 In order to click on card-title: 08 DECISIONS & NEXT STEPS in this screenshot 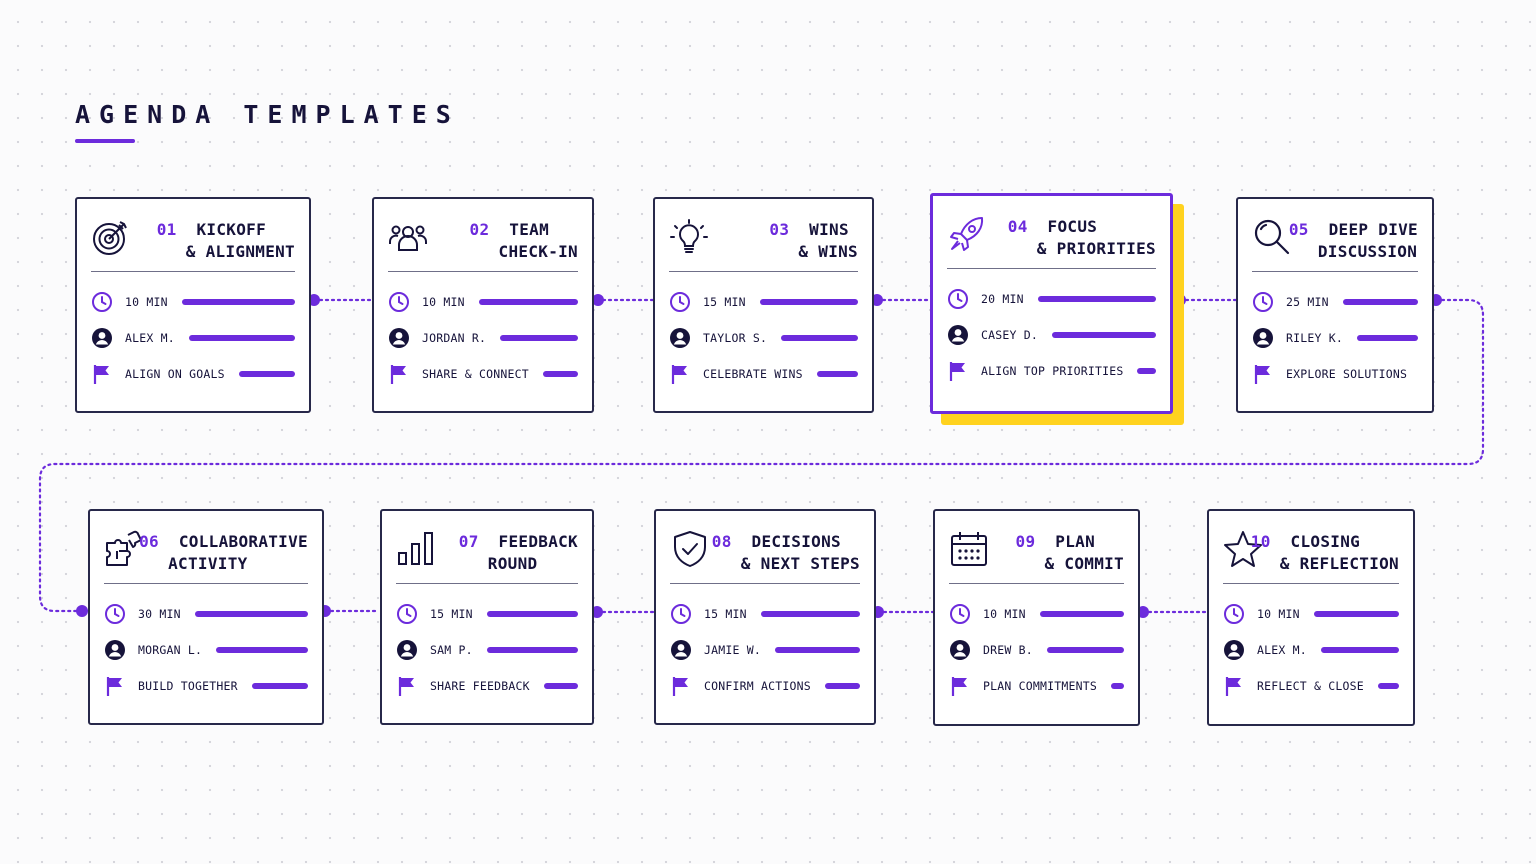, I will do `click(786, 553)`.